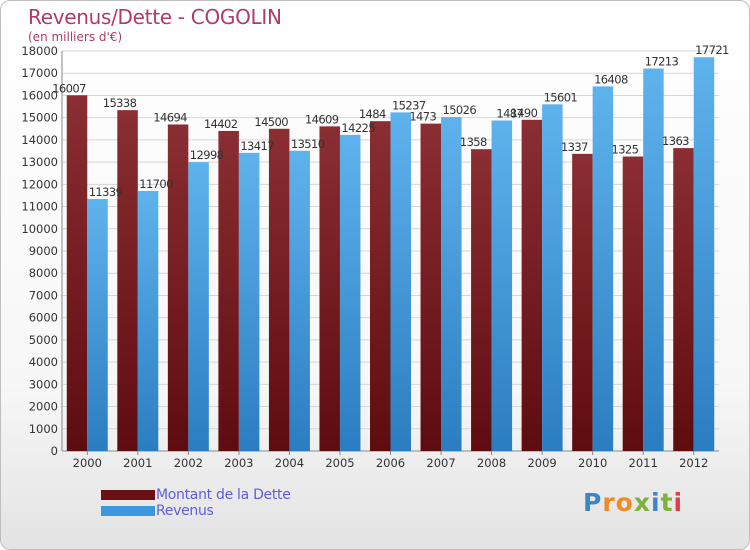 Image resolution: width=750 pixels, height=550 pixels. I want to click on data-label: 16408, so click(611, 79).